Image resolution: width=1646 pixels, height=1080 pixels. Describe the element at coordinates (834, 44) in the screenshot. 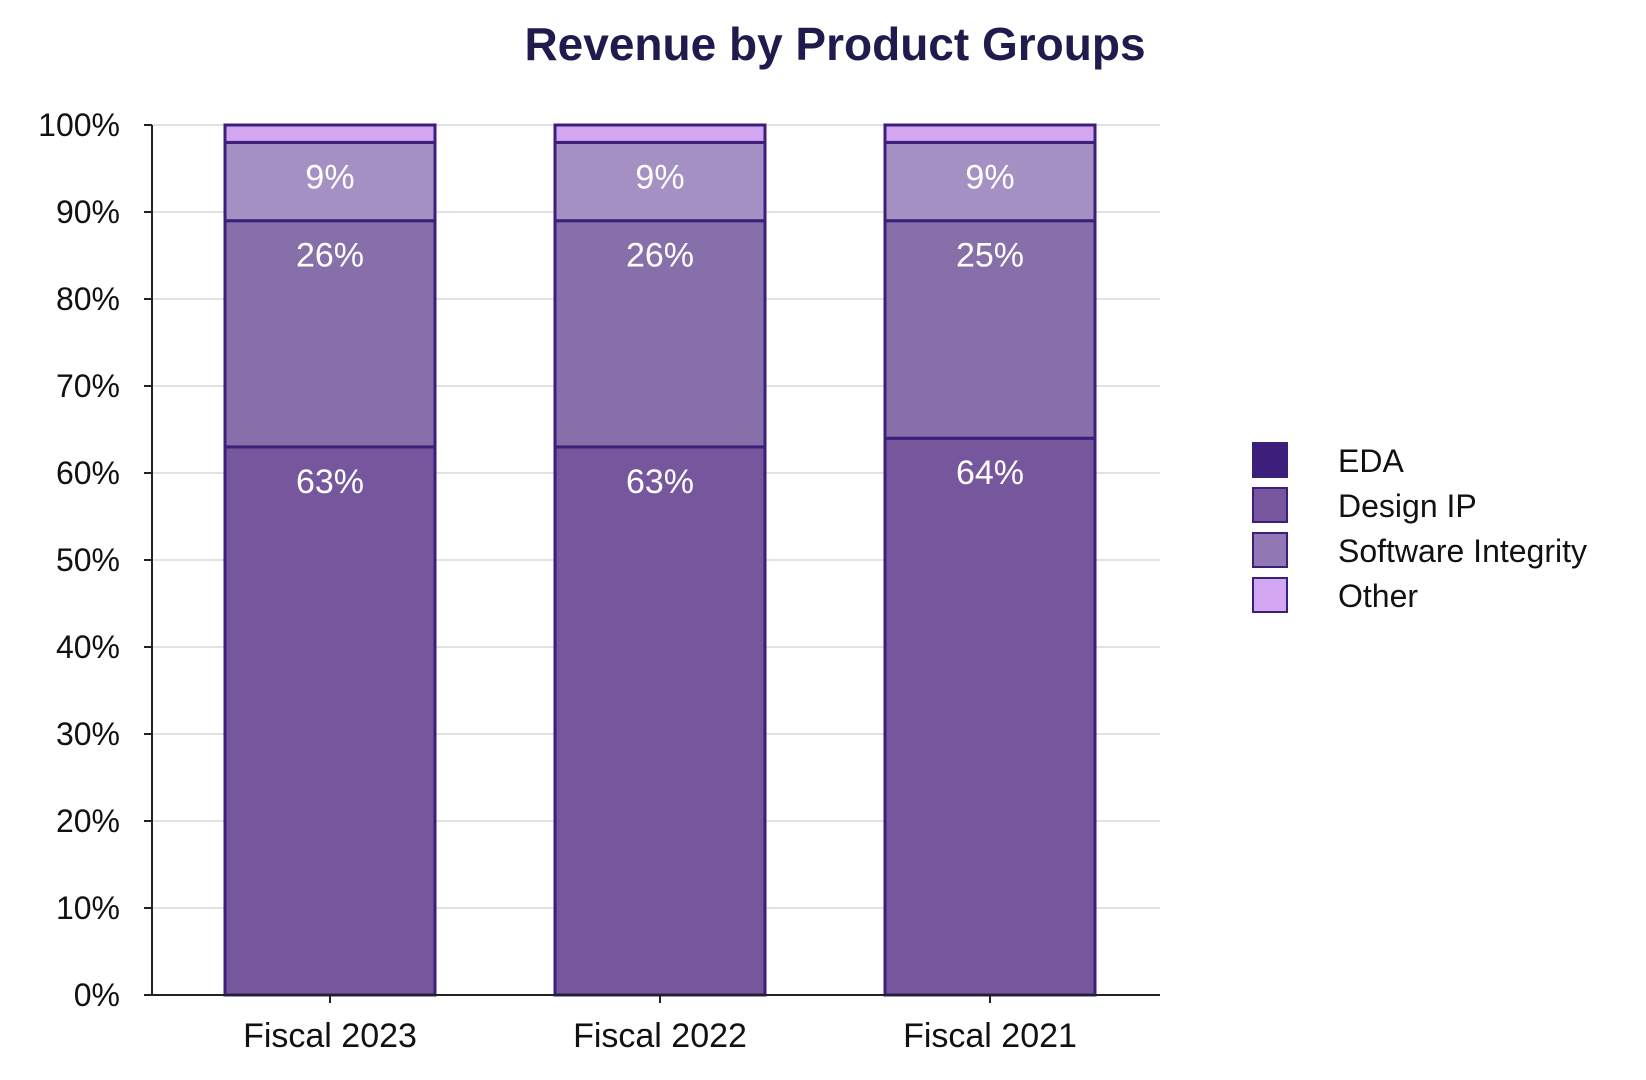

I see `chart-title: Revenue by Product Groups` at that location.